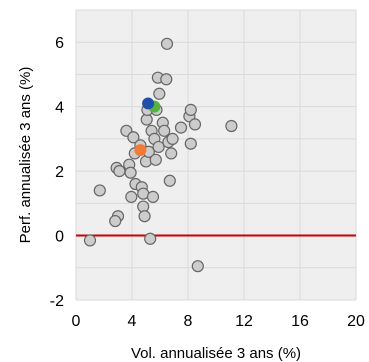 The width and height of the screenshot is (369, 362). What do you see at coordinates (244, 321) in the screenshot?
I see `x-tick-label: 12` at bounding box center [244, 321].